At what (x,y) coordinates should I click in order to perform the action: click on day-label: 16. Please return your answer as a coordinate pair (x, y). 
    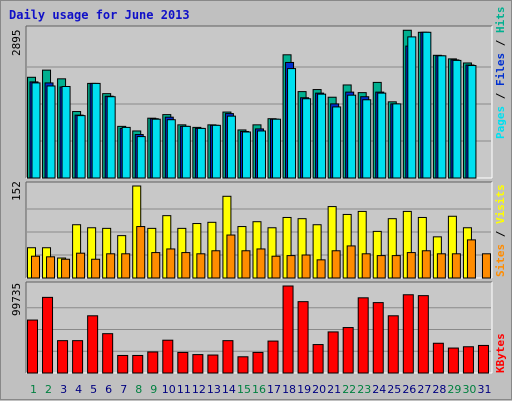
    Looking at the image, I should click on (259, 389).